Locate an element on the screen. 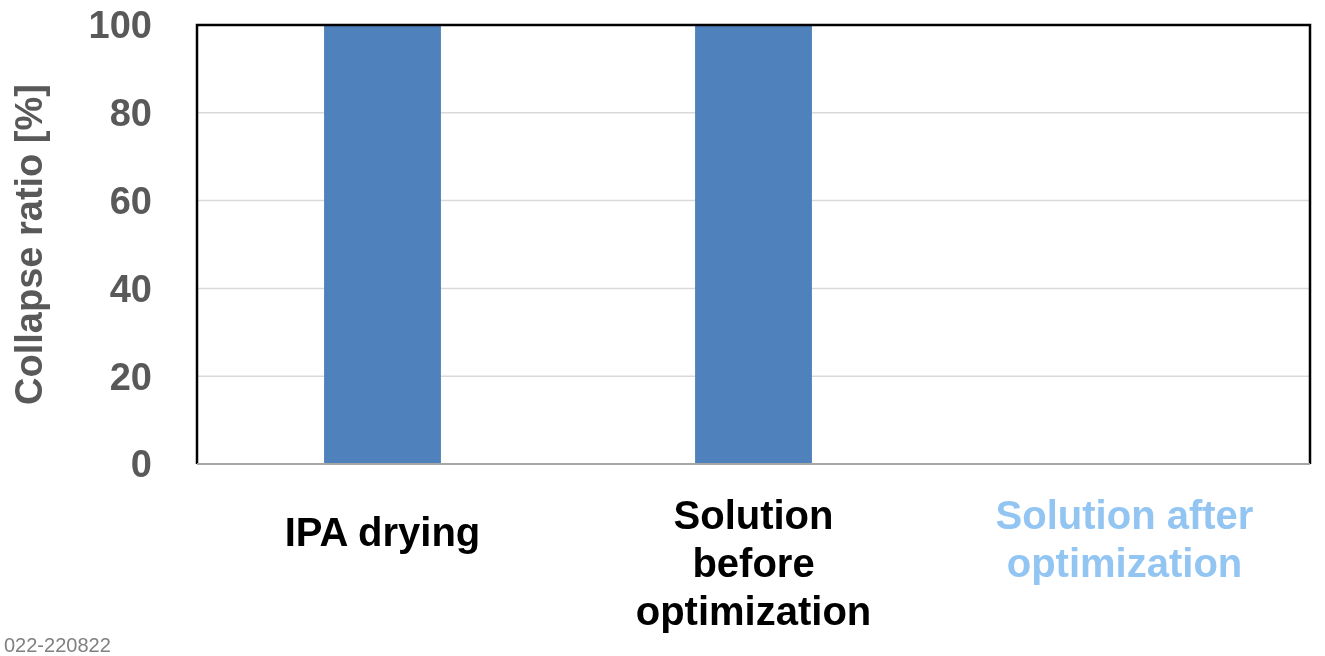 Image resolution: width=1325 pixels, height=656 pixels. x-tick-label: IPA drying is located at coordinates (382, 532).